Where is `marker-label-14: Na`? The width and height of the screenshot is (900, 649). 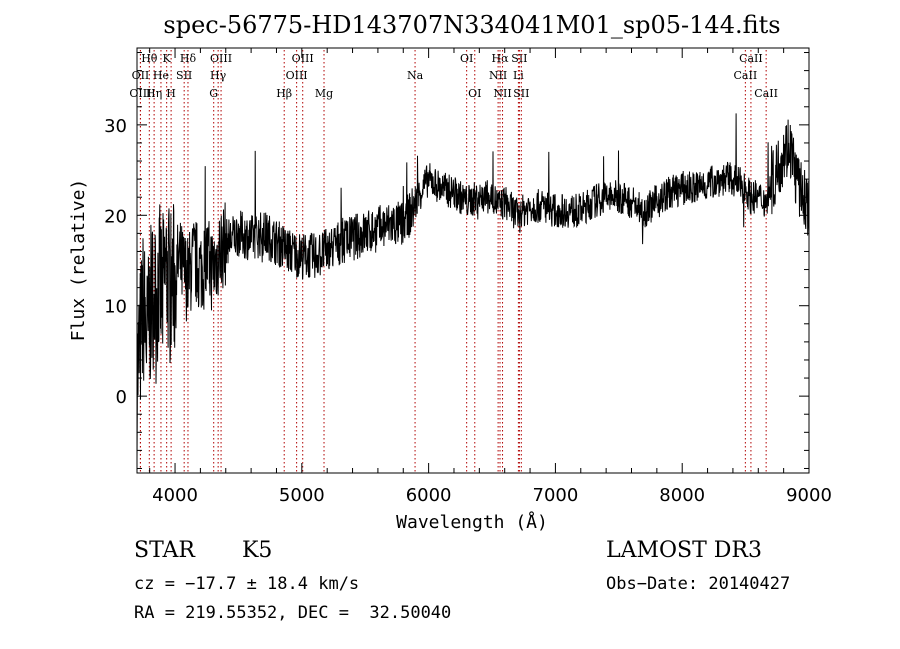
marker-label-14: Na is located at coordinates (415, 75).